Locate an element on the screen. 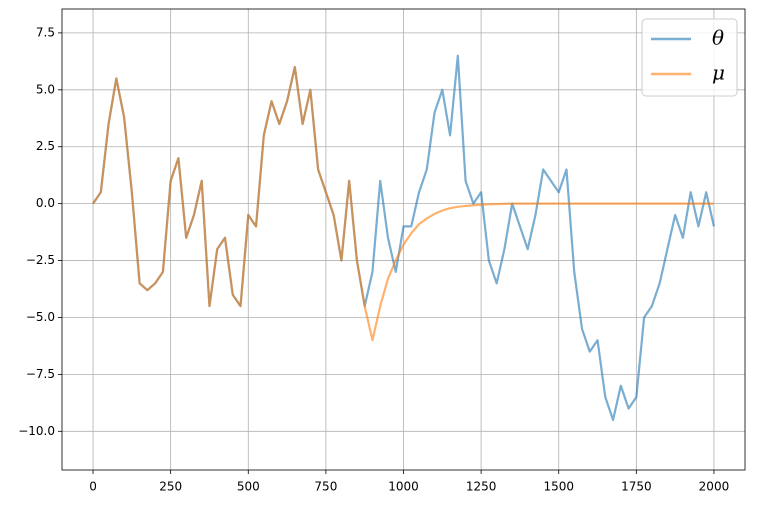 The width and height of the screenshot is (769, 505). y-tick-label: 2.5 is located at coordinates (45, 146).